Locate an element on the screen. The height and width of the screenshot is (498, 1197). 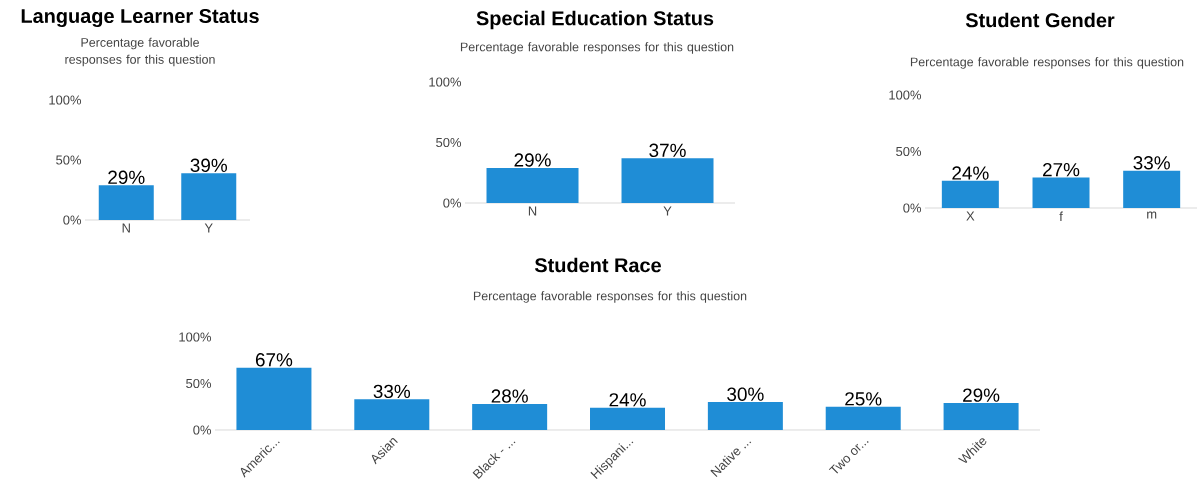
data-label: 27% is located at coordinates (1061, 169).